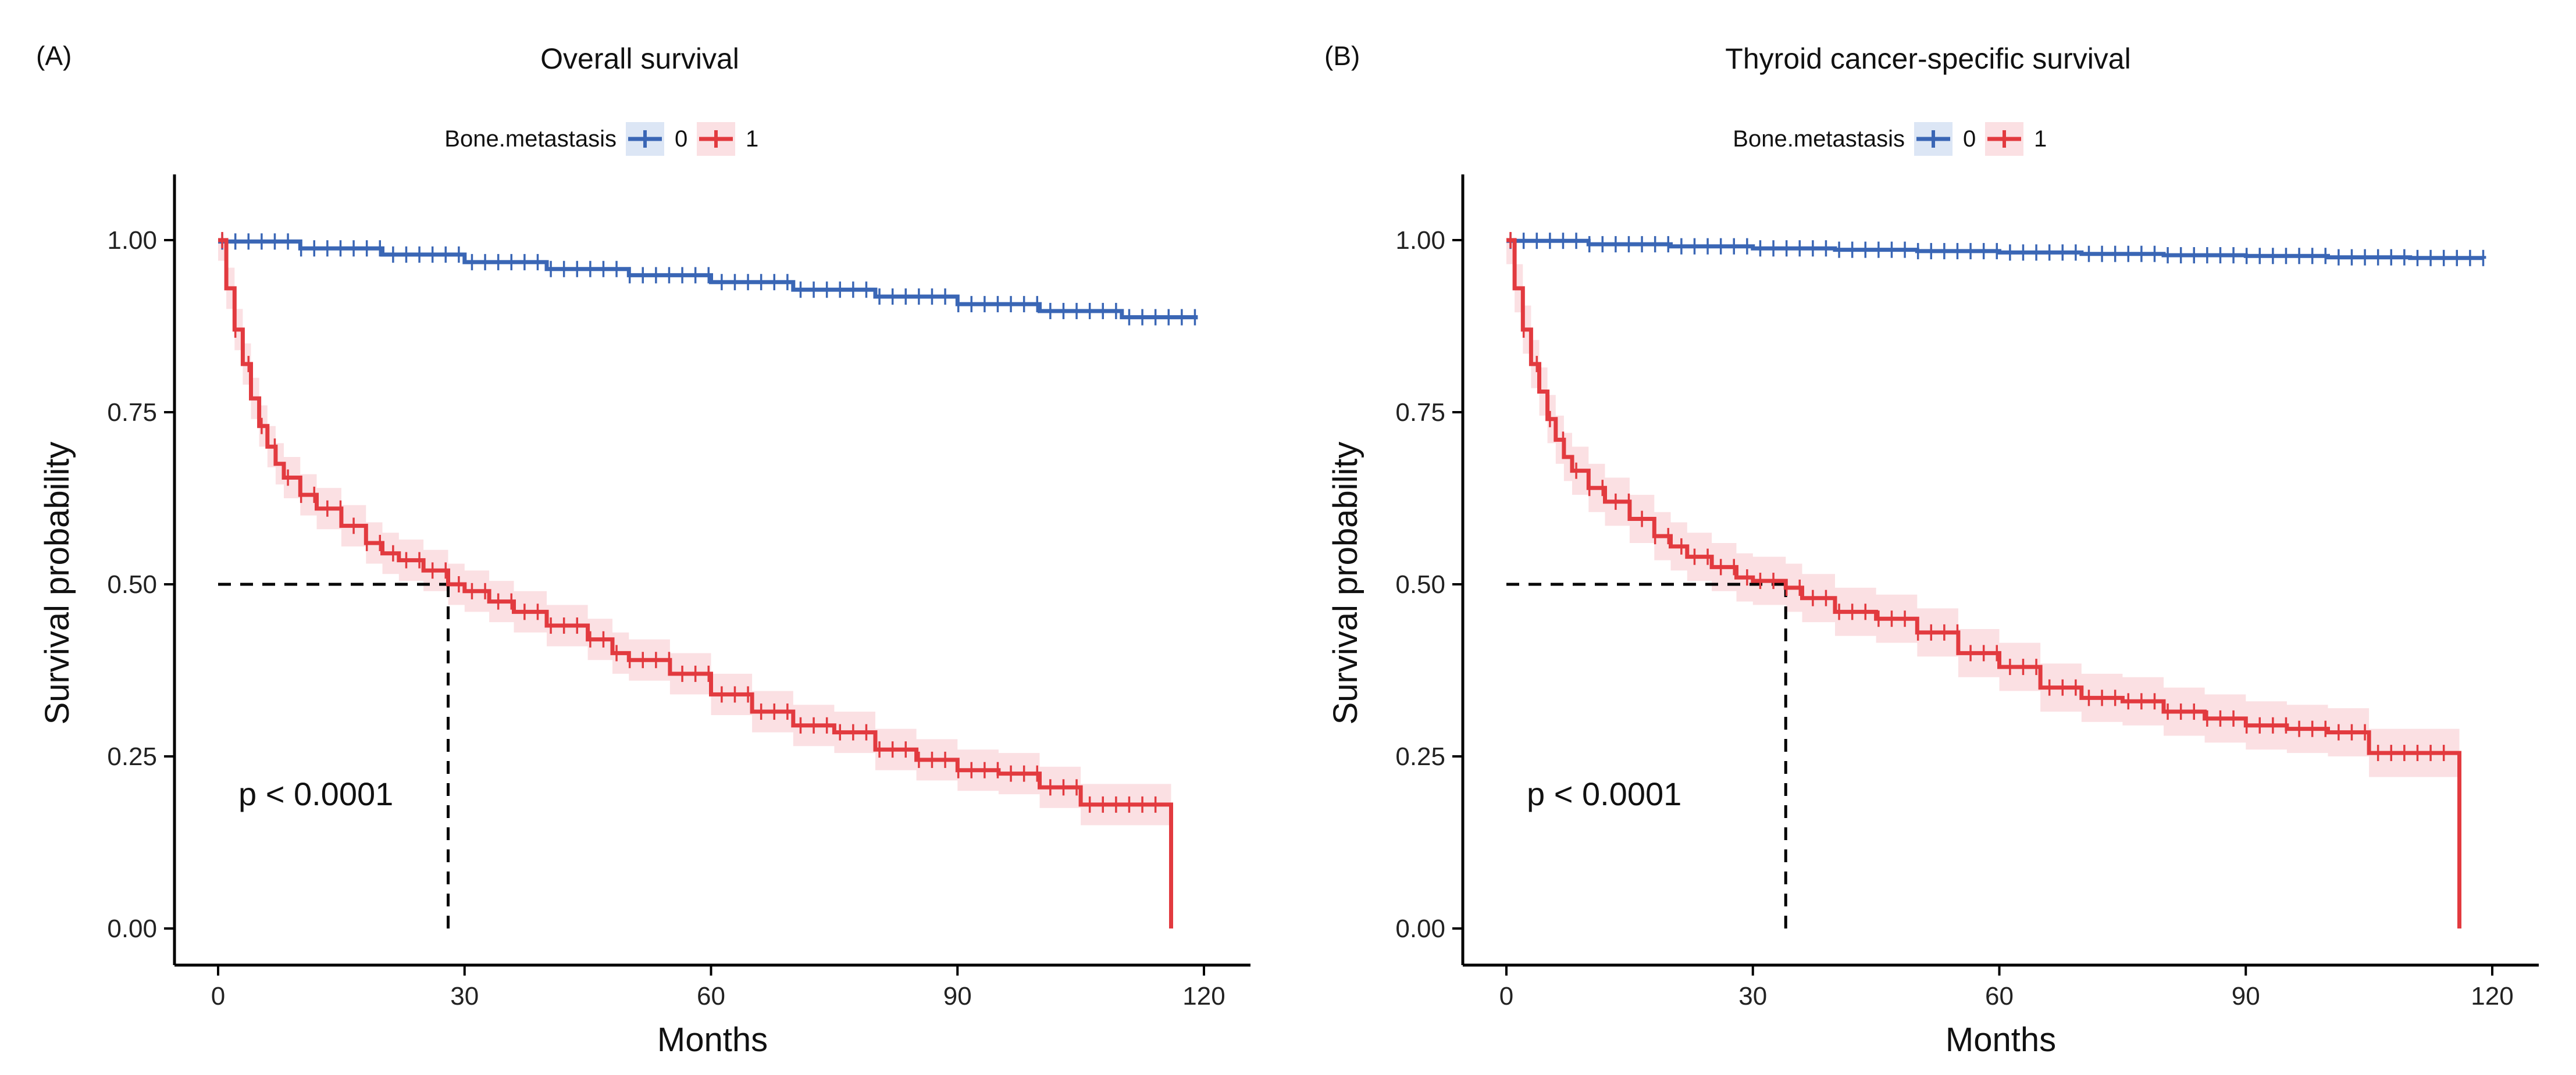  I want to click on panel-label: (A), so click(54, 56).